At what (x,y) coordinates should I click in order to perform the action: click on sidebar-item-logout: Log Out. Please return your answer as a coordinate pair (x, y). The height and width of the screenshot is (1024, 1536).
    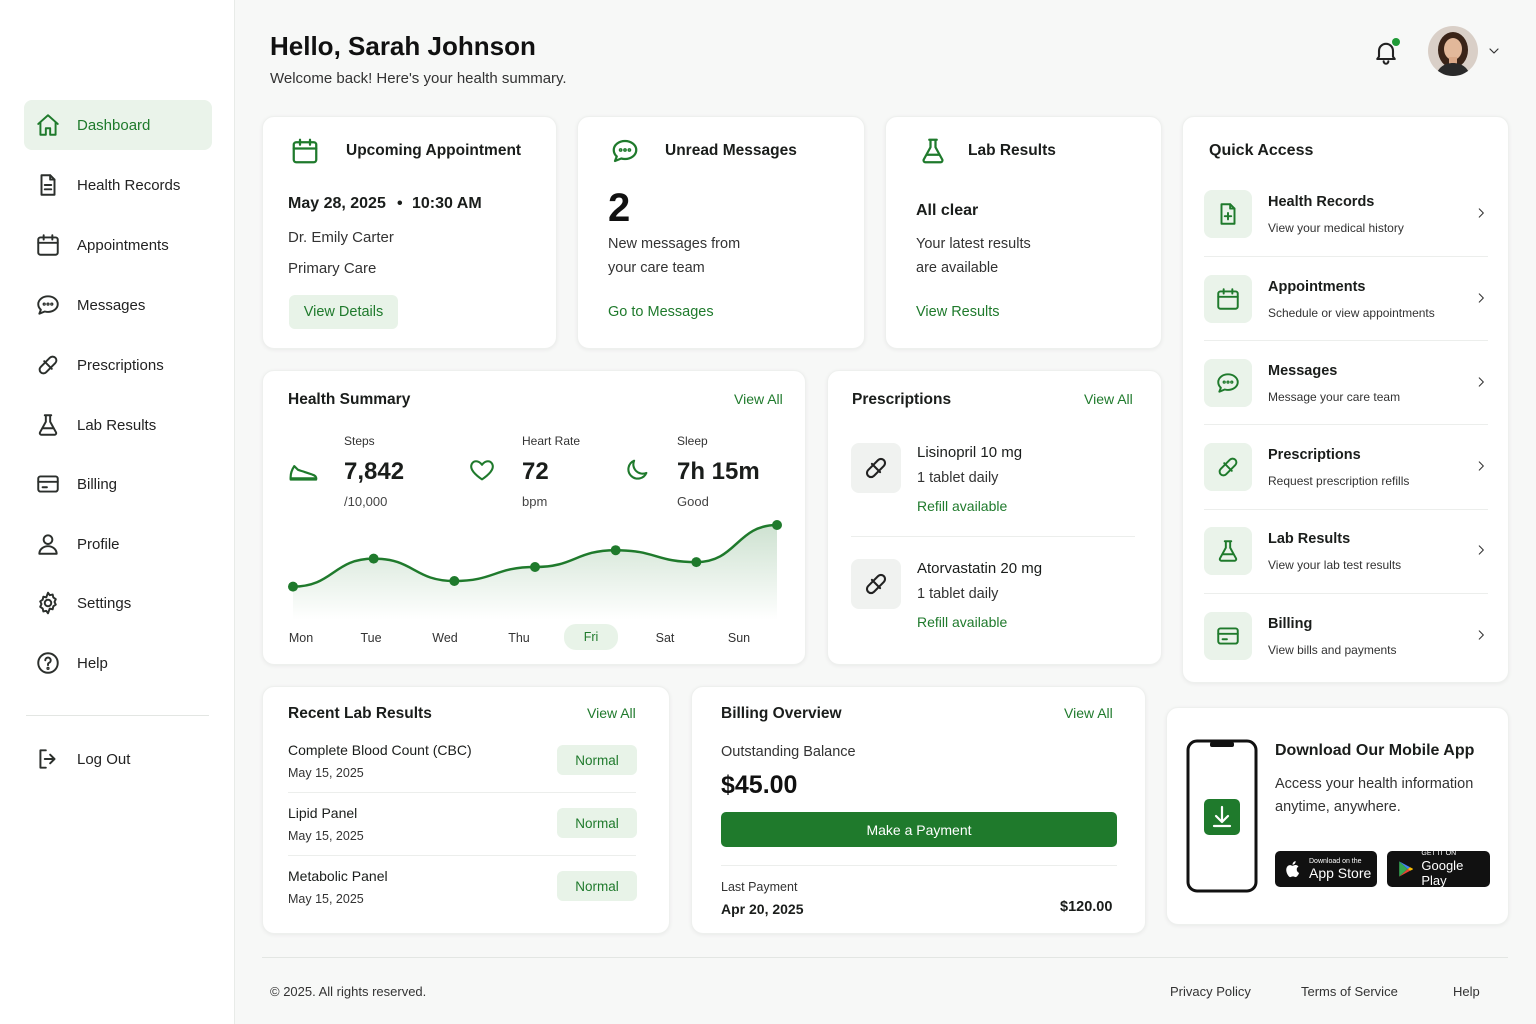
    Looking at the image, I should click on (118, 759).